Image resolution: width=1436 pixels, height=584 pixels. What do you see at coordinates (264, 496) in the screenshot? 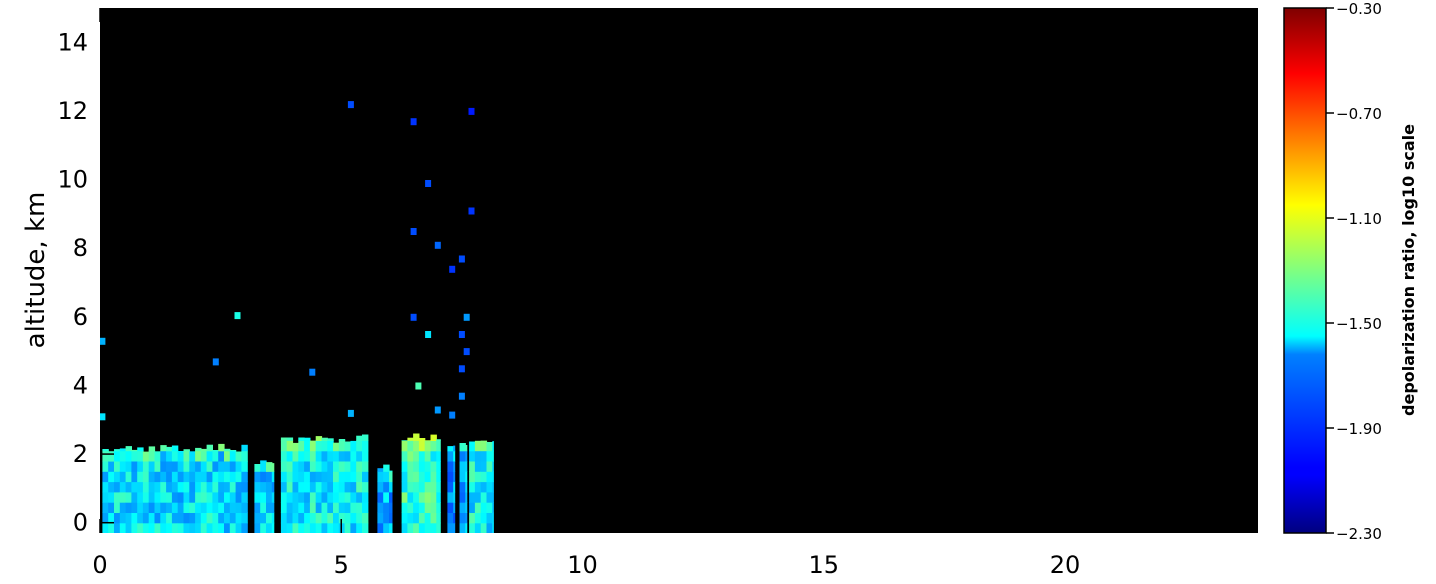
I see `cloud-column` at bounding box center [264, 496].